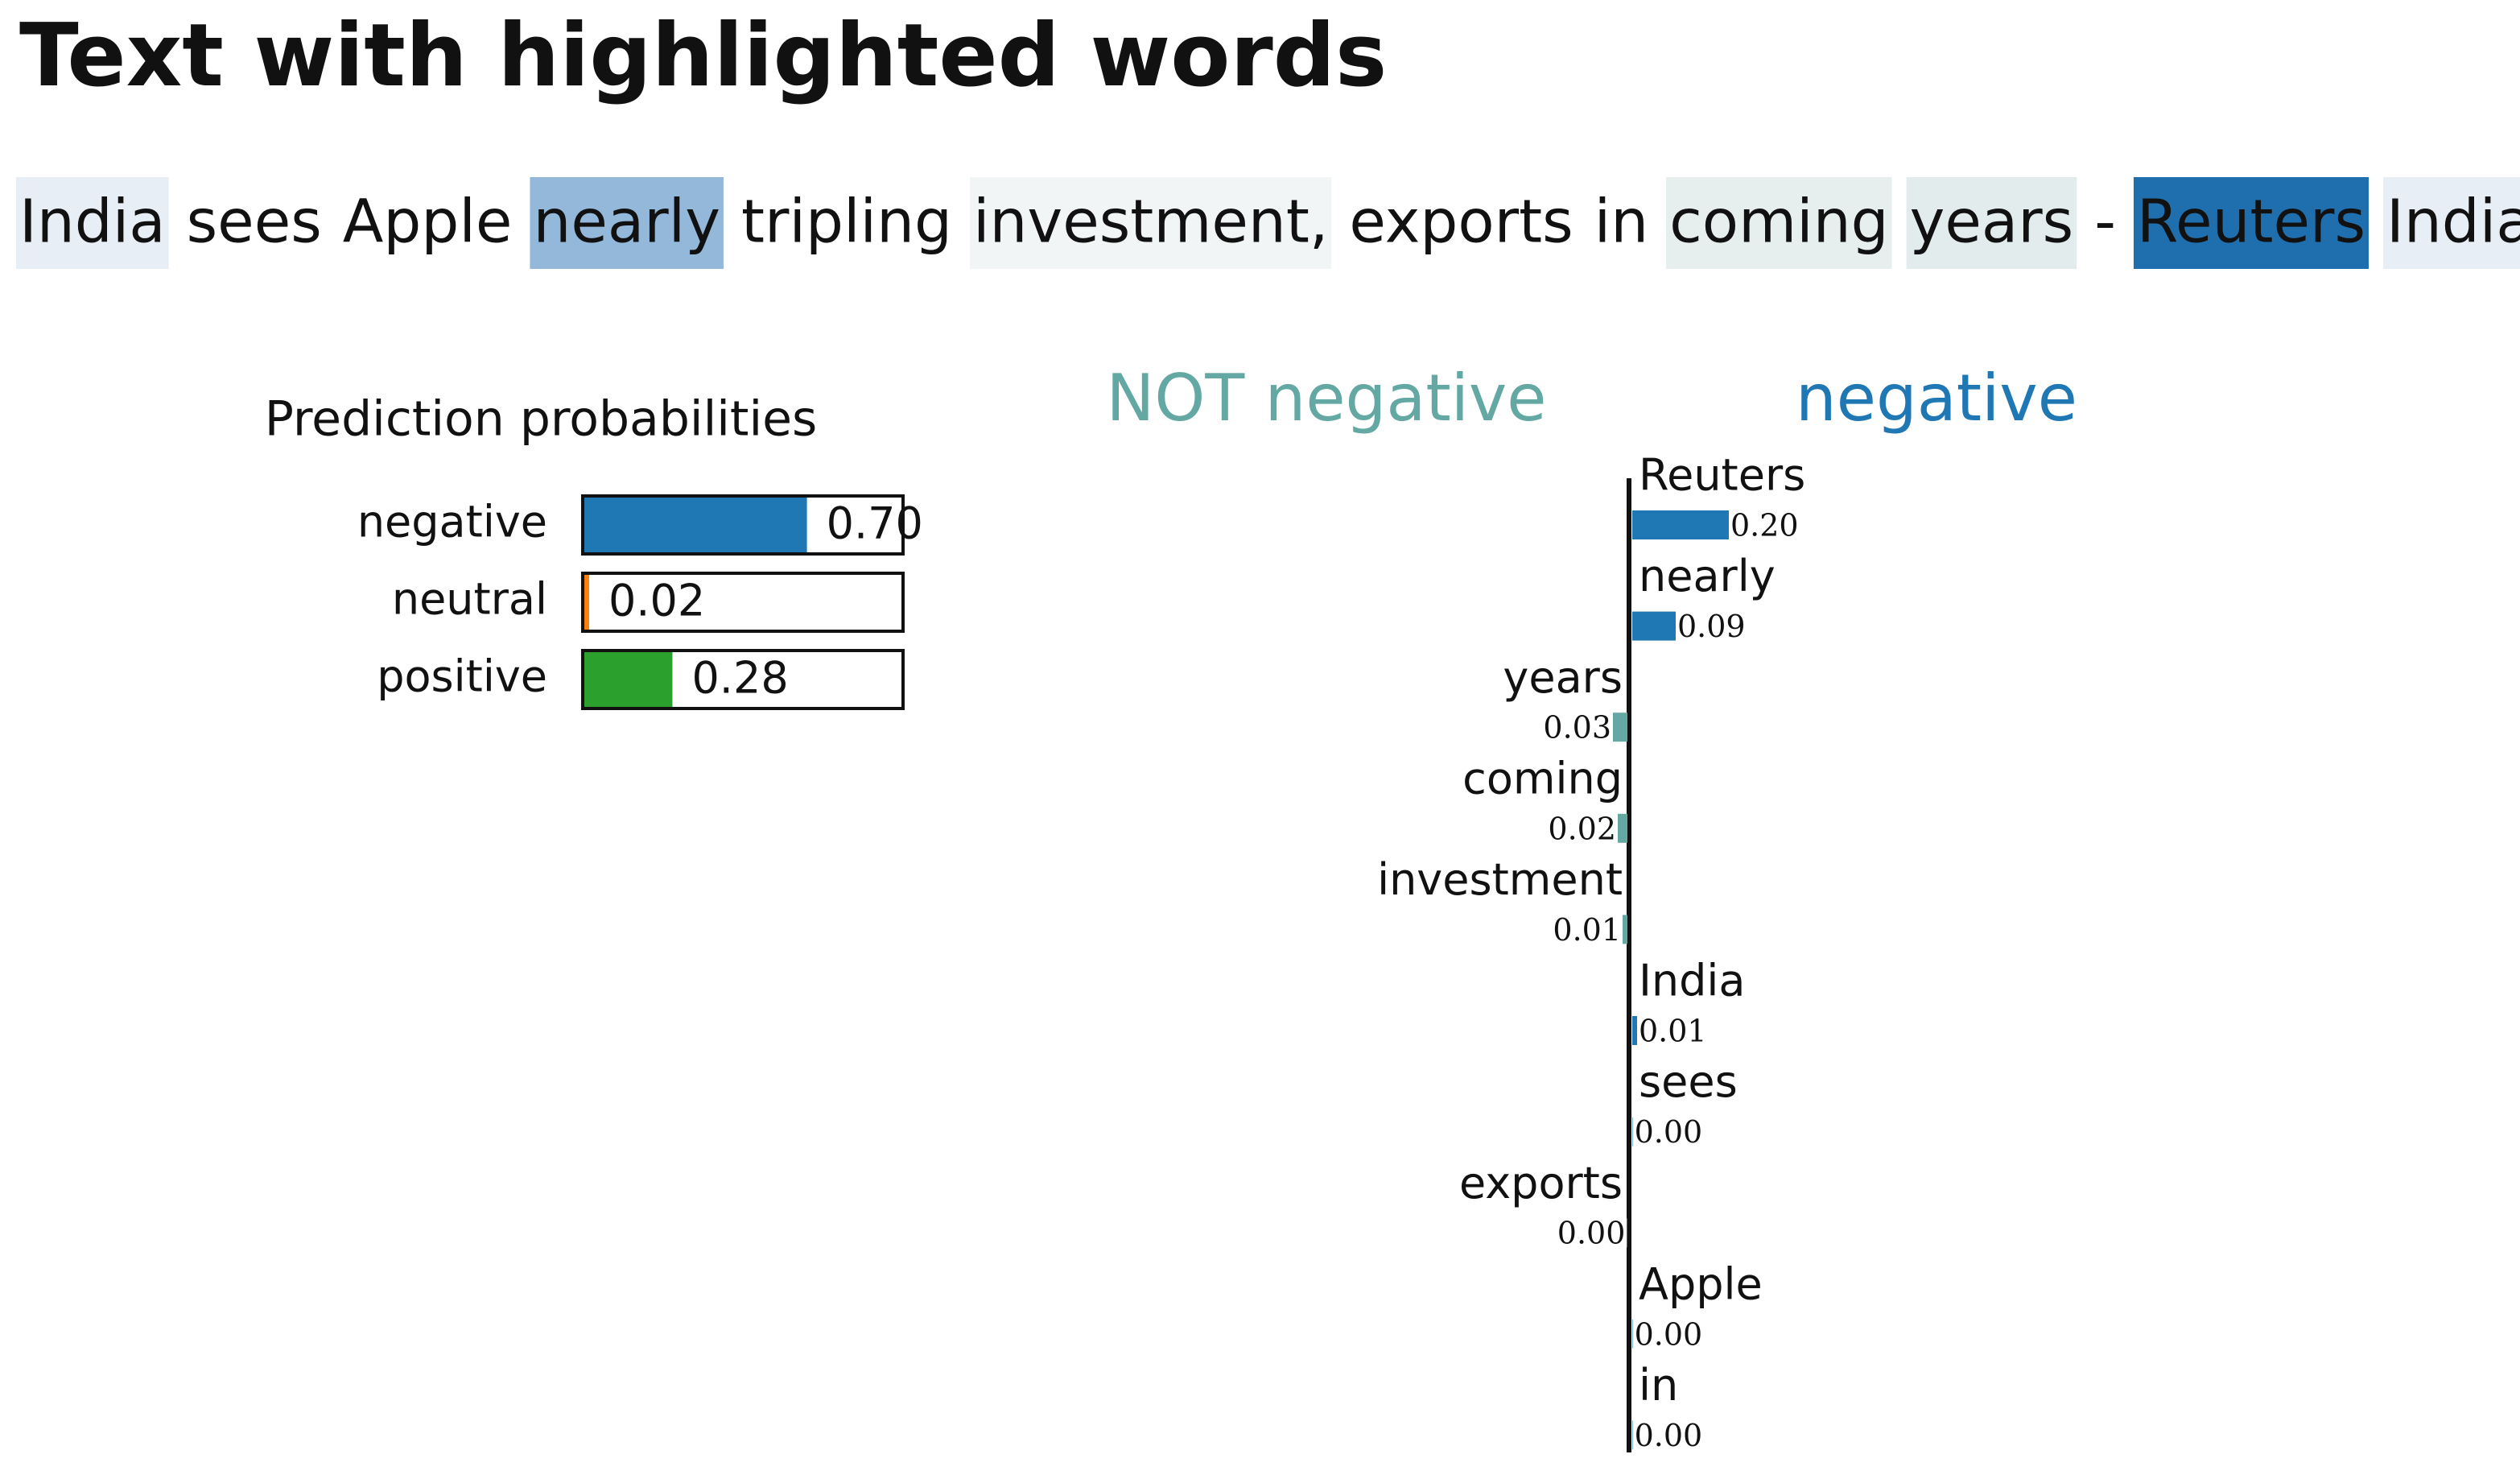 Image resolution: width=2520 pixels, height=1479 pixels. I want to click on word: tripling, so click(847, 222).